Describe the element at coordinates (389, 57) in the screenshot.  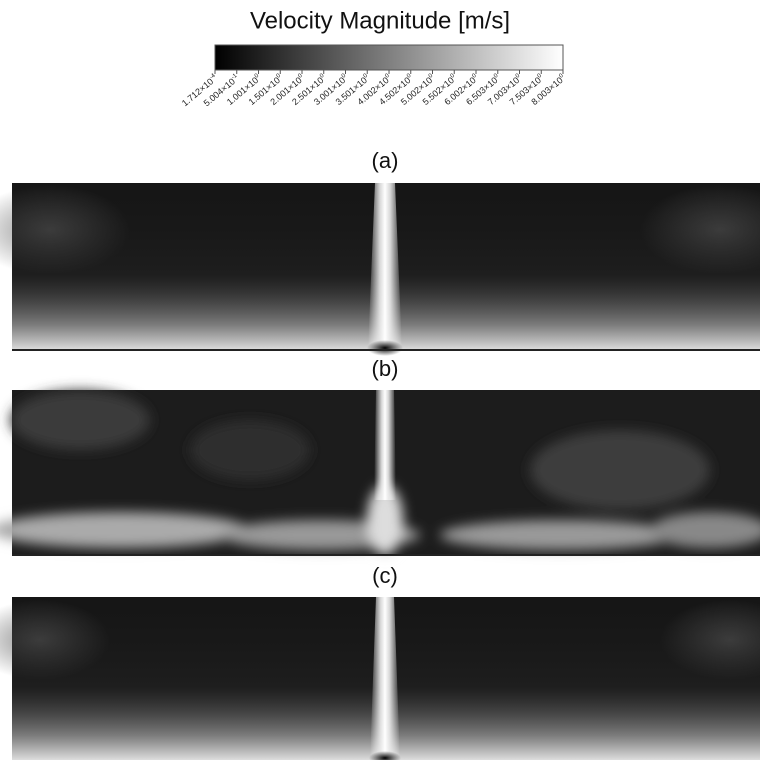
I see `colorbar` at that location.